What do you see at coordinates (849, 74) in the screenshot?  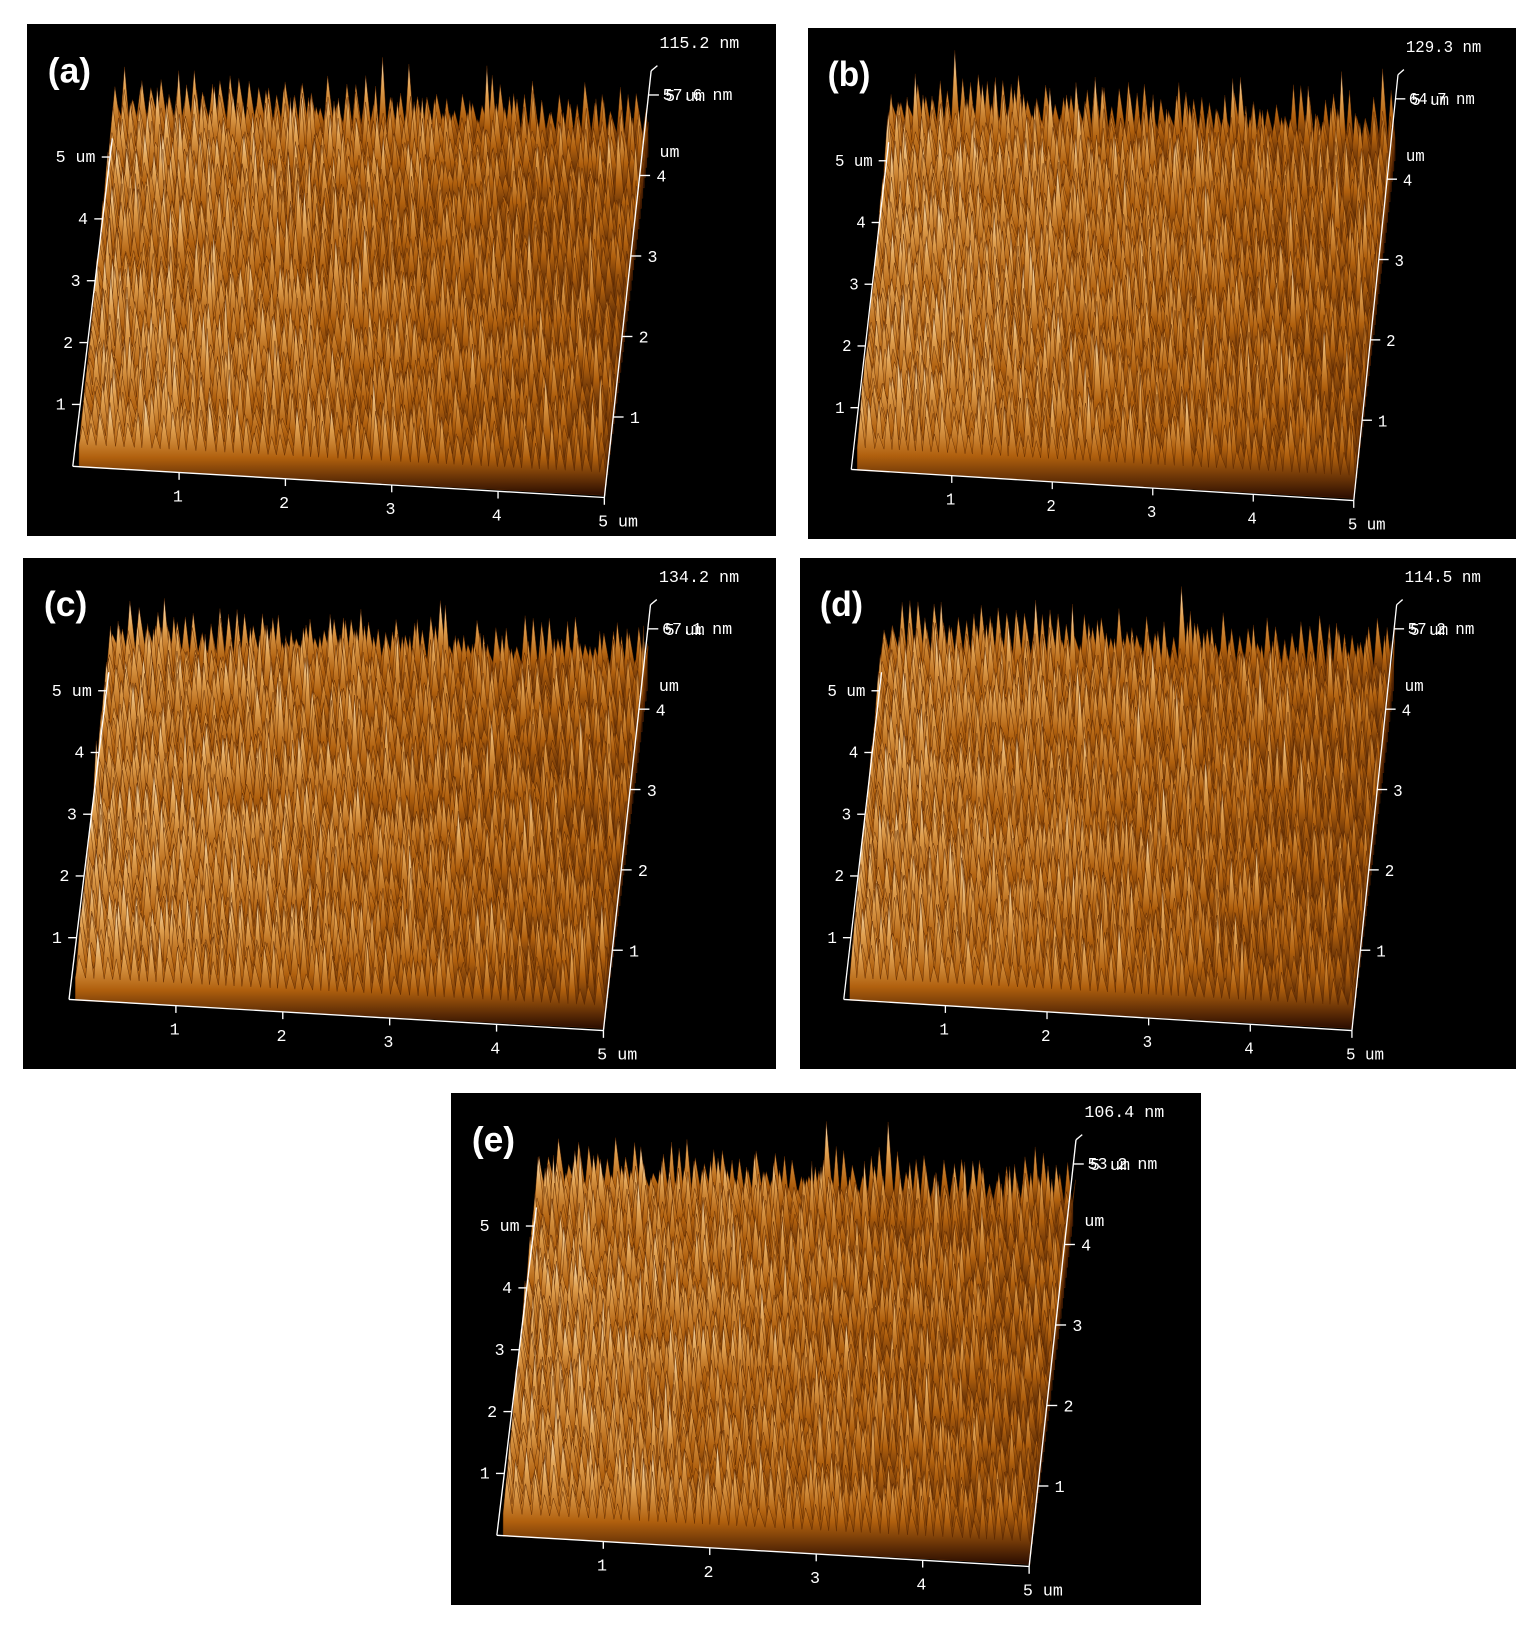 I see `panel-label: (b)` at bounding box center [849, 74].